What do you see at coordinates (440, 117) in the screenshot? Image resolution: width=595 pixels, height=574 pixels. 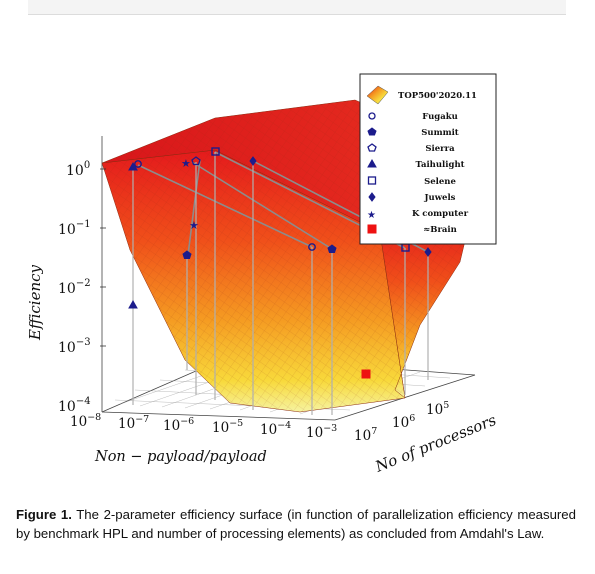 I see `legend-entry-0: Fugaku` at bounding box center [440, 117].